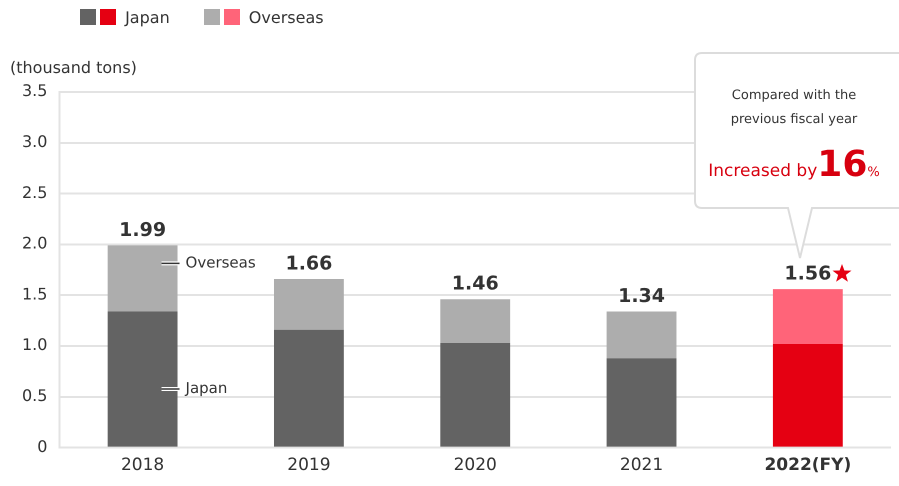 The image size is (899, 486). Describe the element at coordinates (35, 395) in the screenshot. I see `y-tick-label: 0.5` at that location.